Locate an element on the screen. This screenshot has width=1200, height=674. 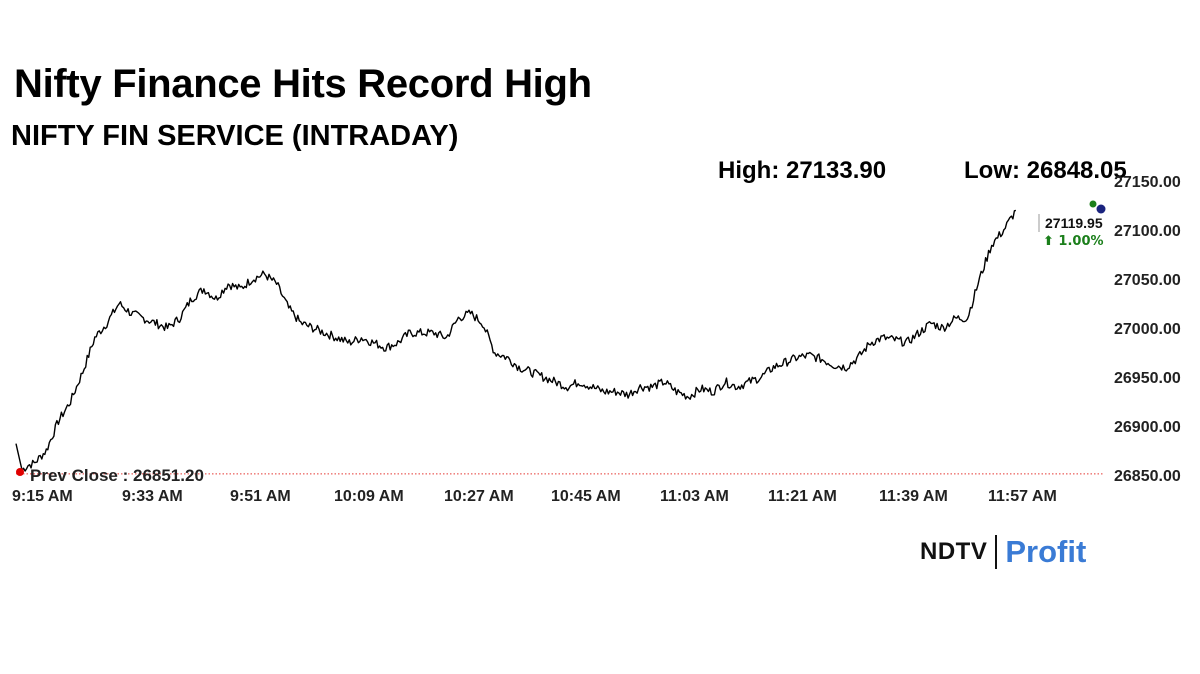
x-tick-label: 11:57 AM is located at coordinates (1022, 496).